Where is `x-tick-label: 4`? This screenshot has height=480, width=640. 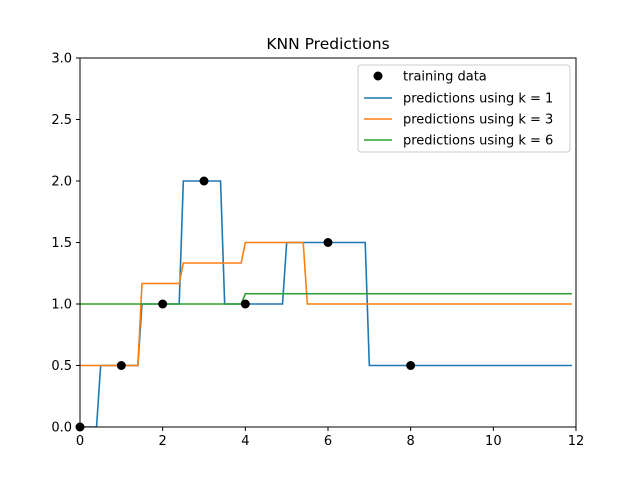
x-tick-label: 4 is located at coordinates (245, 441).